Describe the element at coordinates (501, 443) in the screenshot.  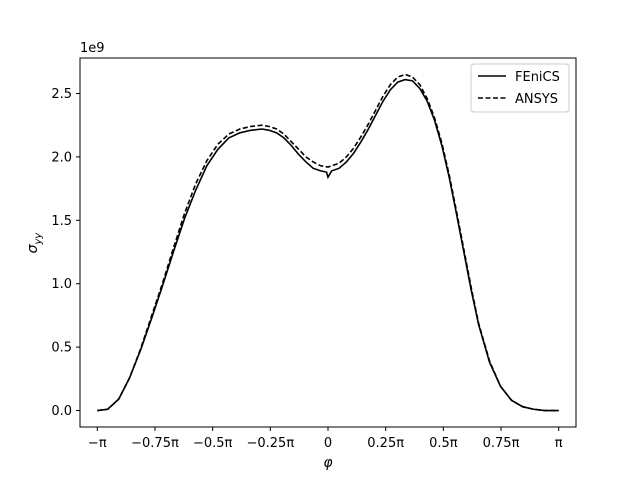
I see `x-tick-label: 0.75π` at that location.